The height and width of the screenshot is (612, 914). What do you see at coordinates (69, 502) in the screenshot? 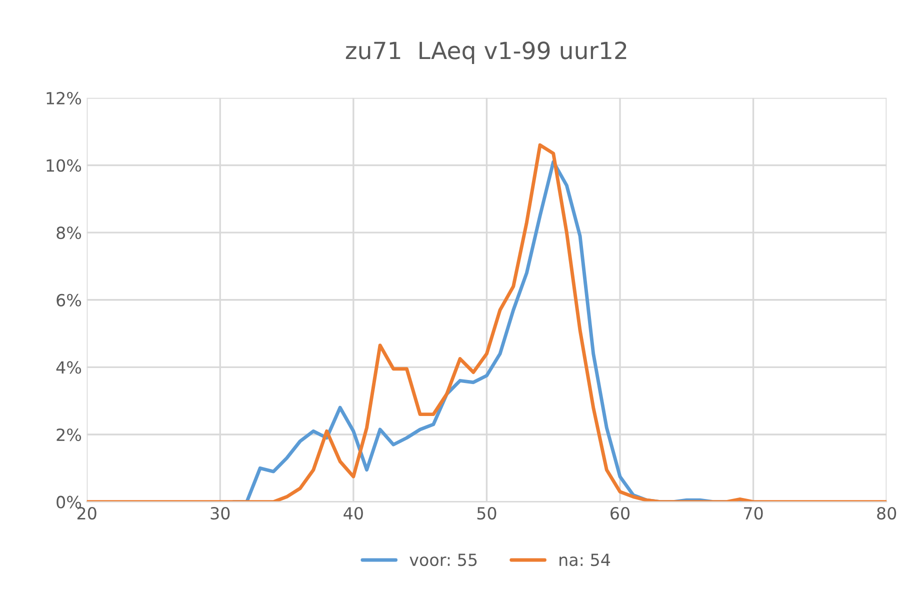
I see `y-tick-label: 0%` at bounding box center [69, 502].